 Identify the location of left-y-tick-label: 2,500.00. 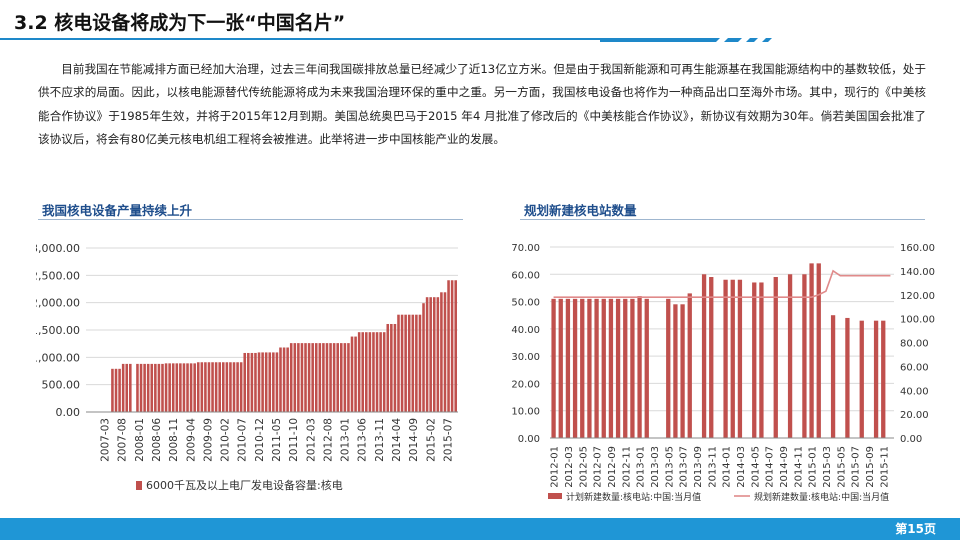
(58, 275).